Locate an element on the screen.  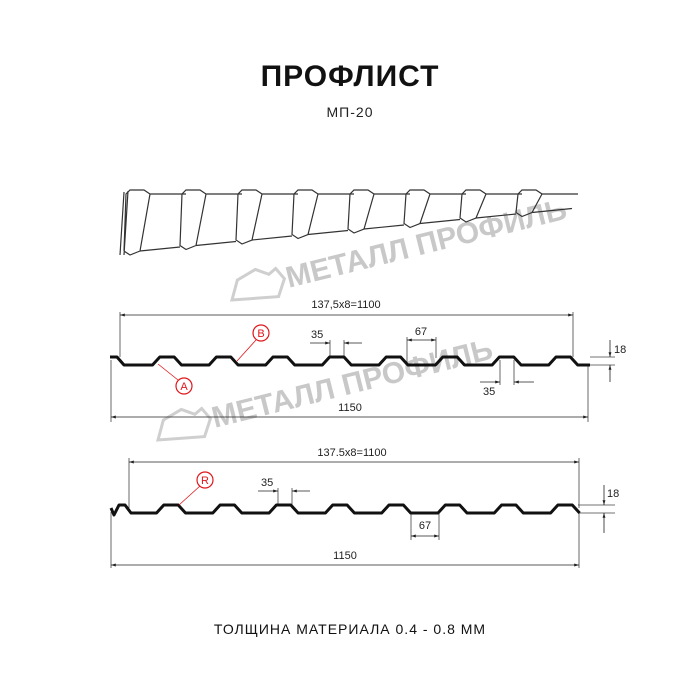
page-title: ПРОФЛИСТ is located at coordinates (350, 76).